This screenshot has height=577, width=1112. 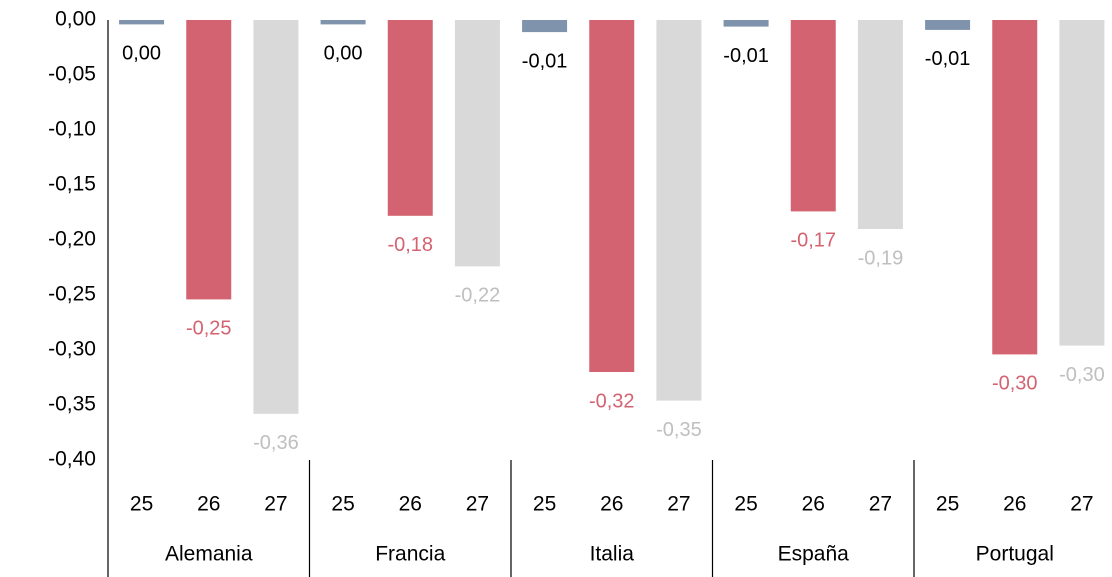 I want to click on y-tick-label: -0,25, so click(x=72, y=294).